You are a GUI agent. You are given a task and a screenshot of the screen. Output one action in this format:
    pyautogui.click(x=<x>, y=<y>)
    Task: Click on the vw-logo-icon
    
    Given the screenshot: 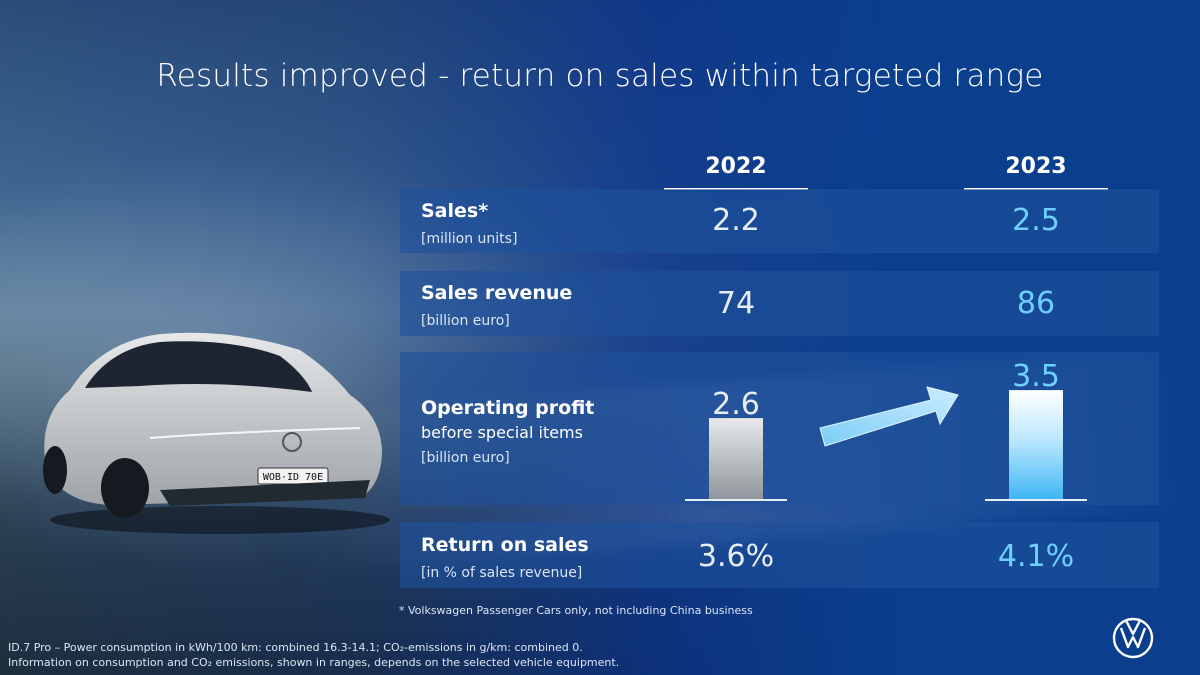 What is the action you would take?
    pyautogui.click(x=1133, y=638)
    